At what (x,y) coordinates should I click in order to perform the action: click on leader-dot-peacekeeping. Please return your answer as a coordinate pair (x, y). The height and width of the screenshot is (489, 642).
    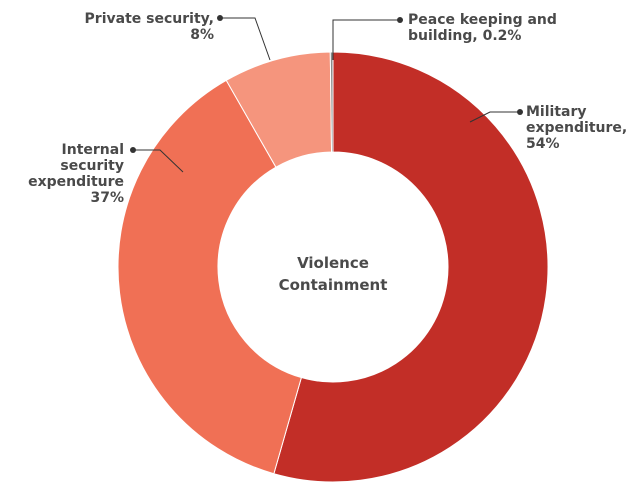
    Looking at the image, I should click on (400, 20).